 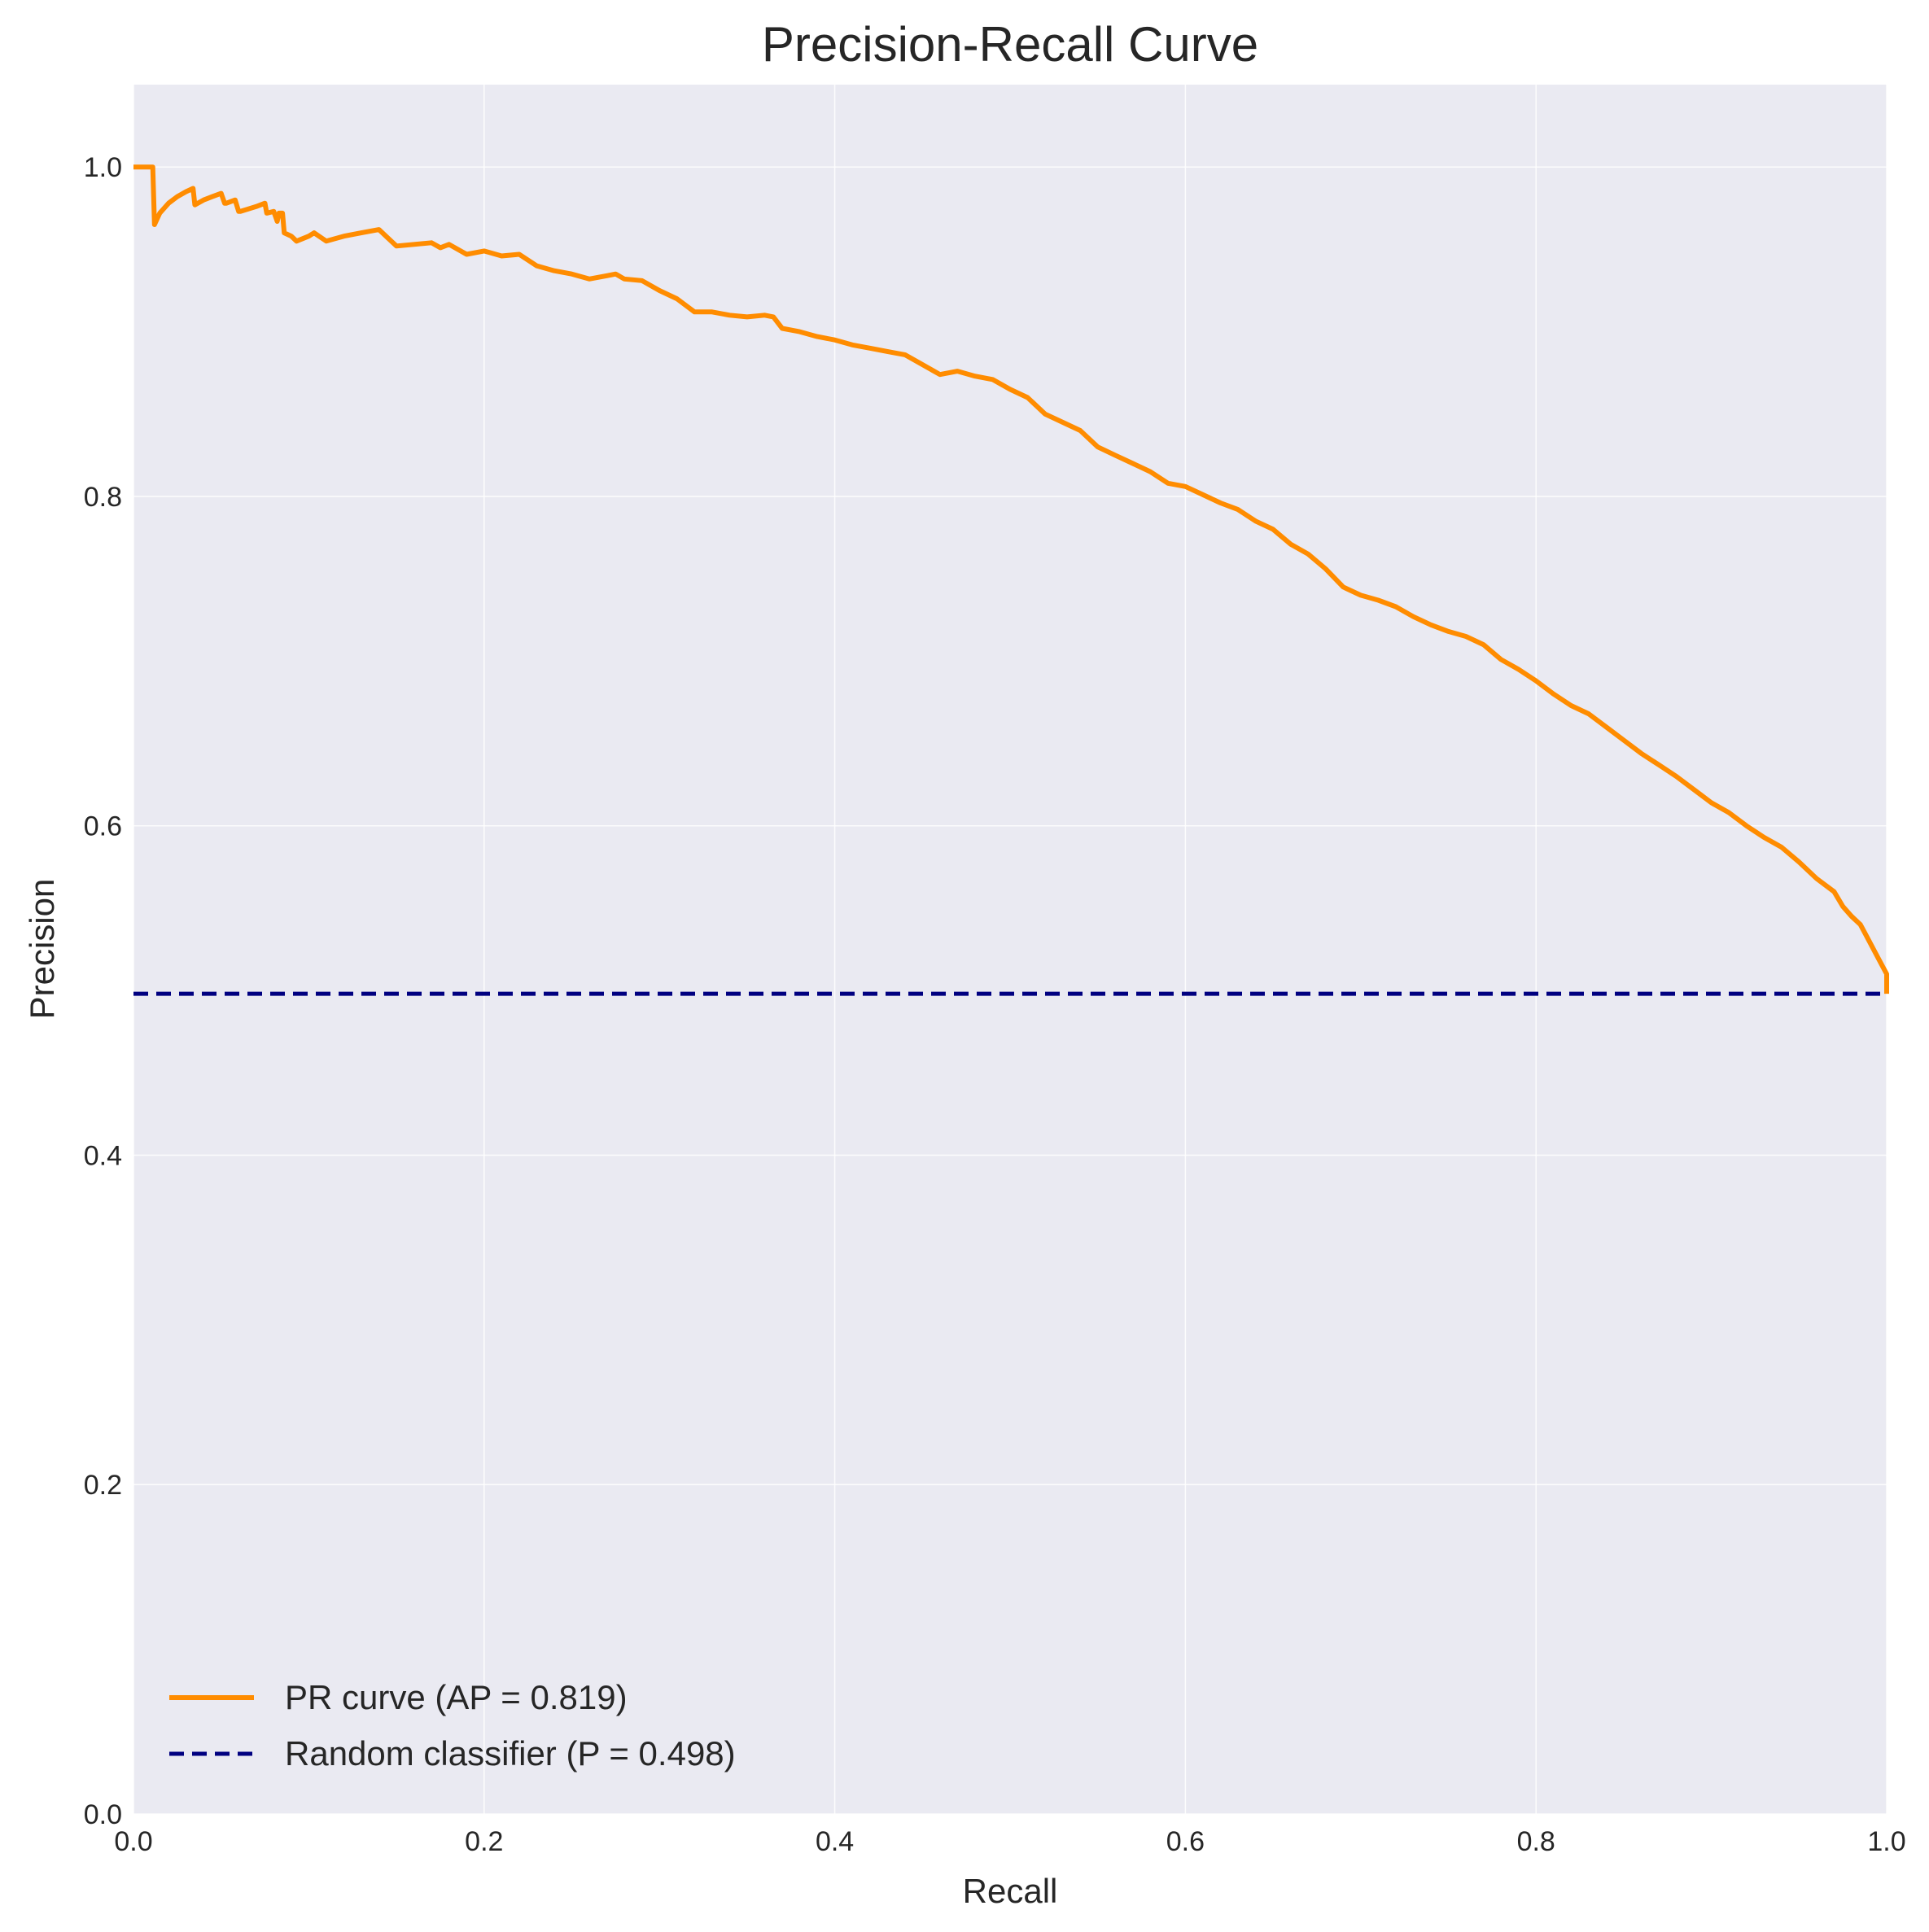 I want to click on x-axis-label: Recall, so click(x=1010, y=1891).